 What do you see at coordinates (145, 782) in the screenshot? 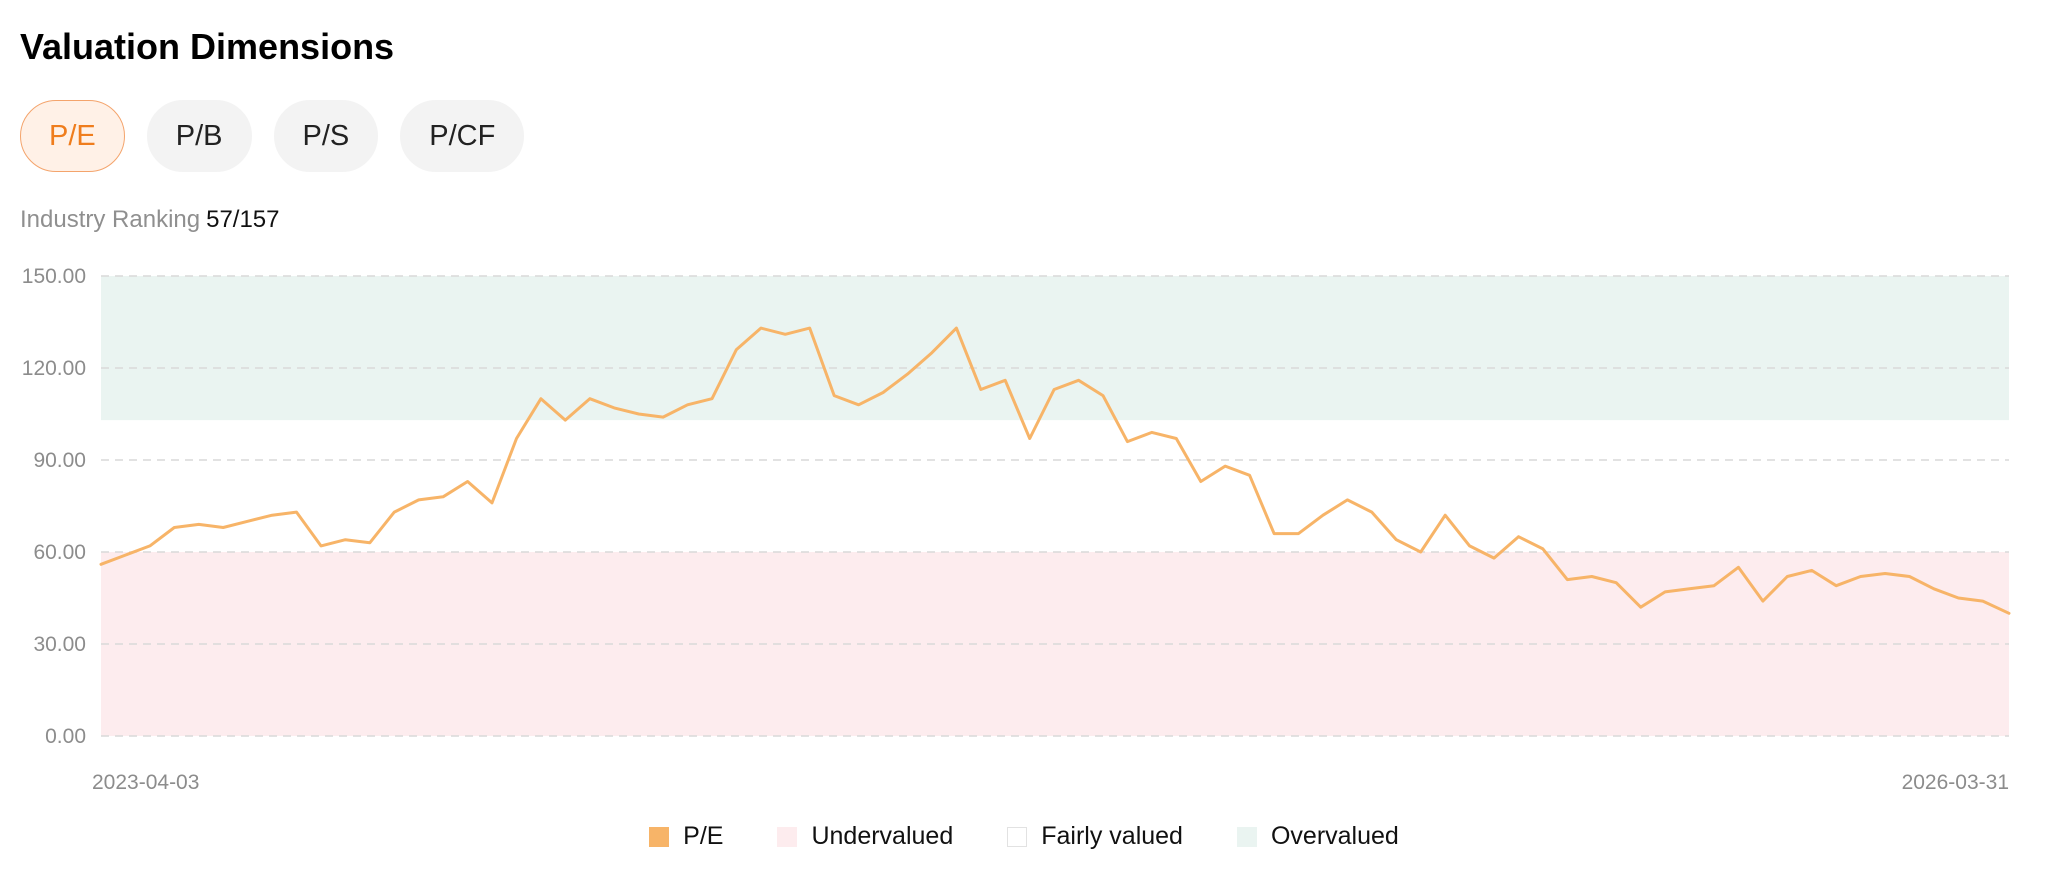
I see `x-tick-label-start: 2023-04-03` at bounding box center [145, 782].